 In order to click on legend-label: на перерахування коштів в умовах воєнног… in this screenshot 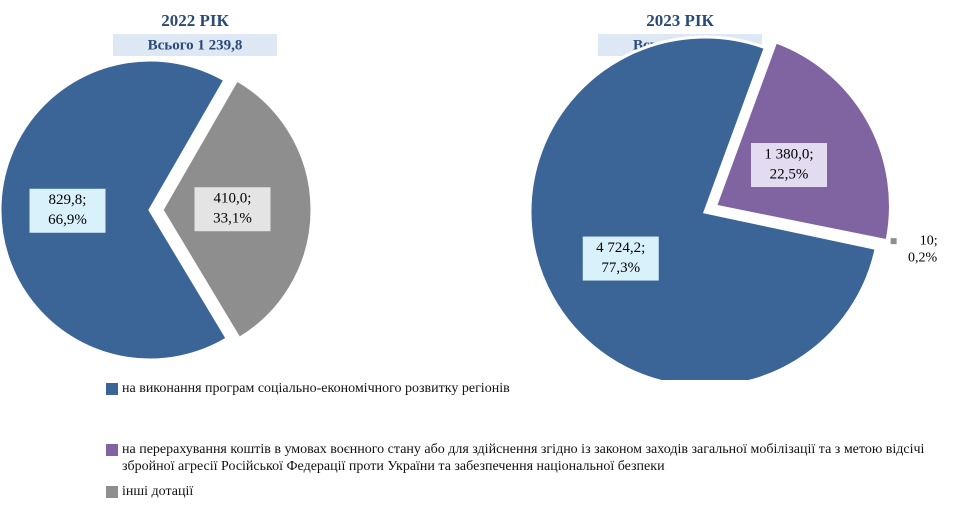, I will do `click(523, 458)`.